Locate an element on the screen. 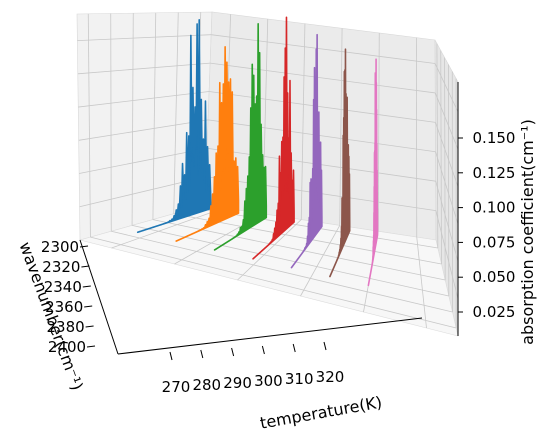  z-tick-label: 0.075 is located at coordinates (494, 242).